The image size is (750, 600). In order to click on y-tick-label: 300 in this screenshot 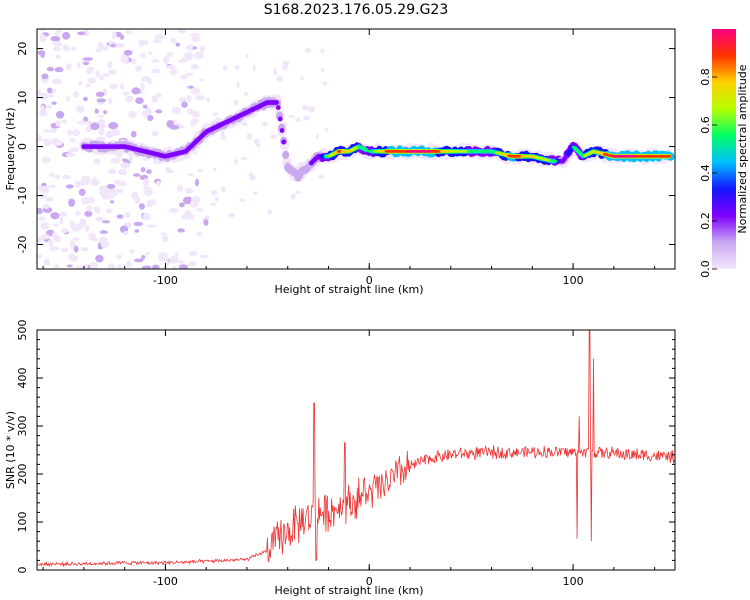, I will do `click(22, 426)`.